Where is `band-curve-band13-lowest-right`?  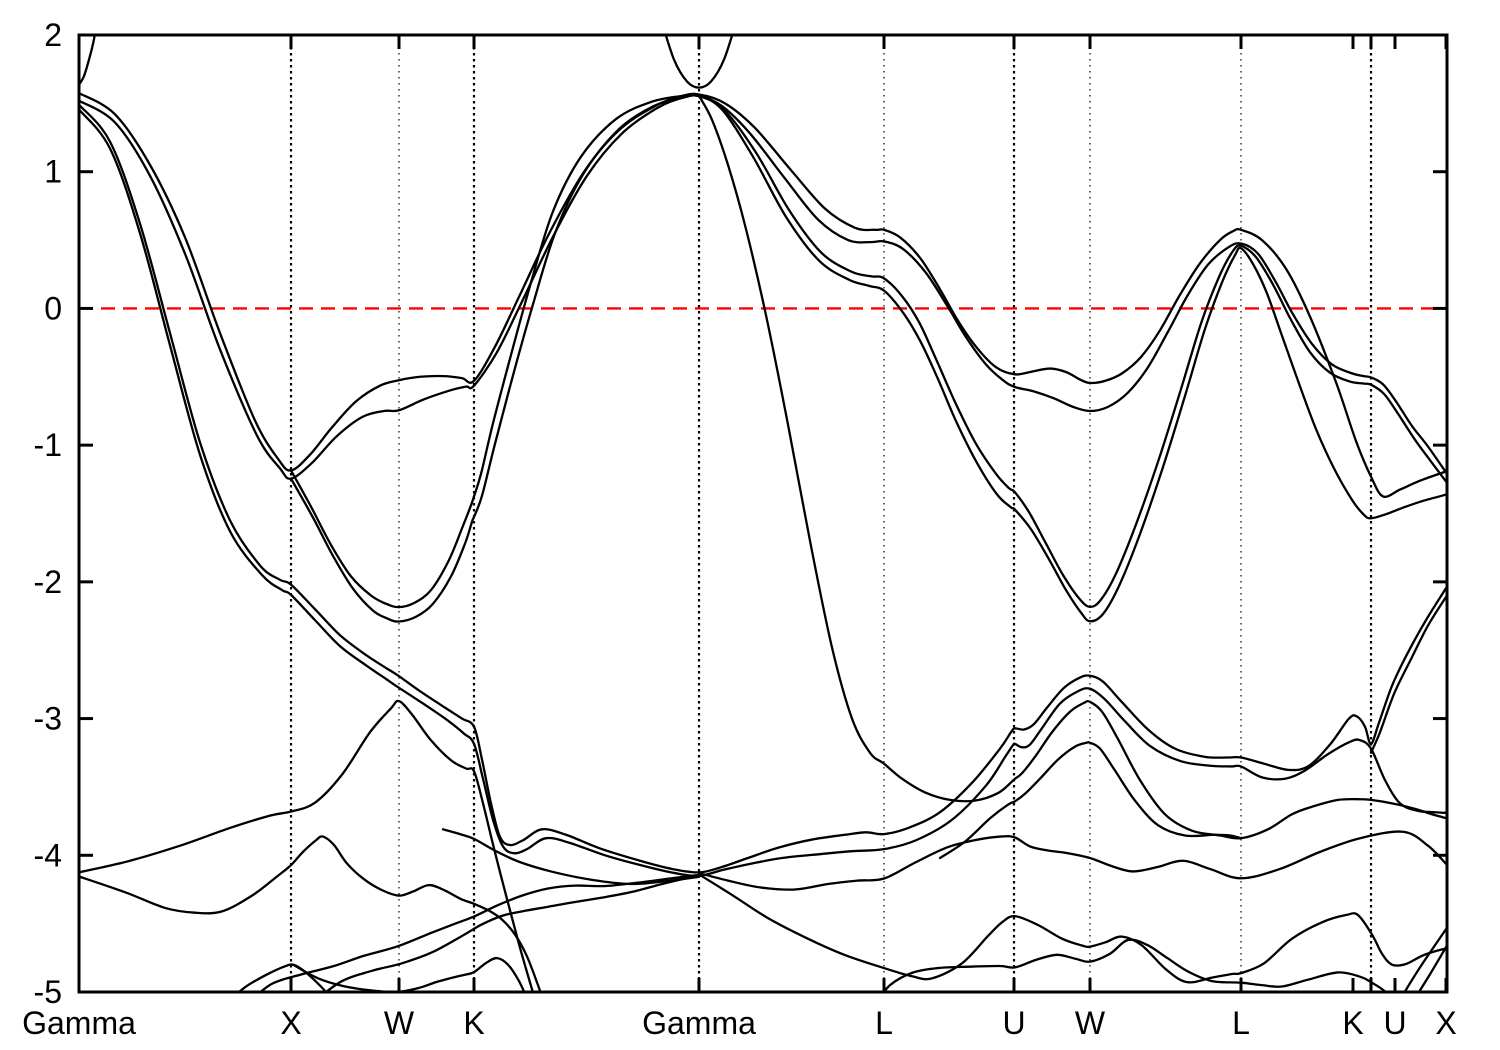 band-curve-band13-lowest-right is located at coordinates (1135, 965).